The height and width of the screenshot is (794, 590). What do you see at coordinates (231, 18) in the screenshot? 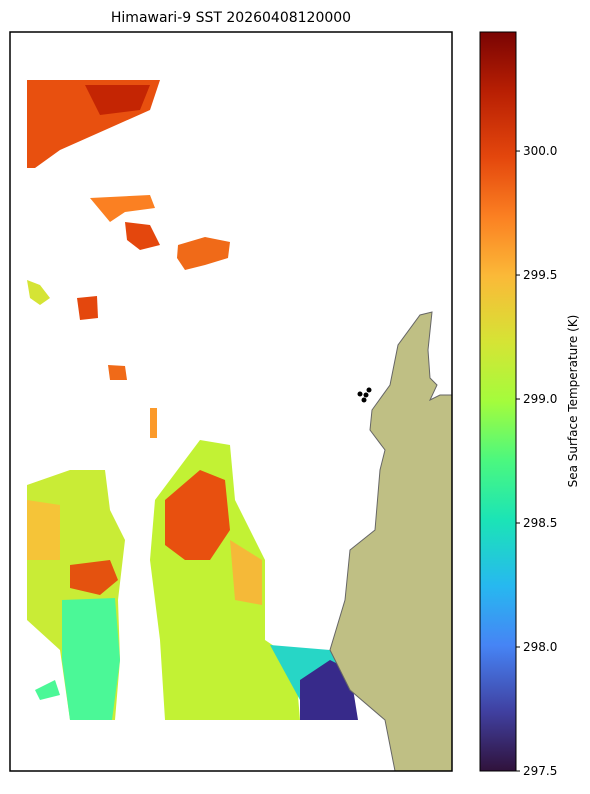
I see `map-title: Himawari-9 SST 20260408120000` at bounding box center [231, 18].